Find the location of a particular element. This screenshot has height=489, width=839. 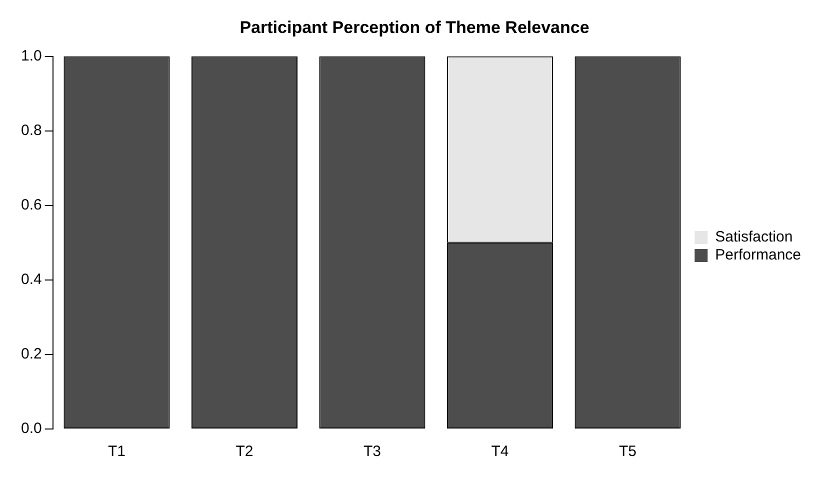

x-tick-label: T2 is located at coordinates (245, 451).